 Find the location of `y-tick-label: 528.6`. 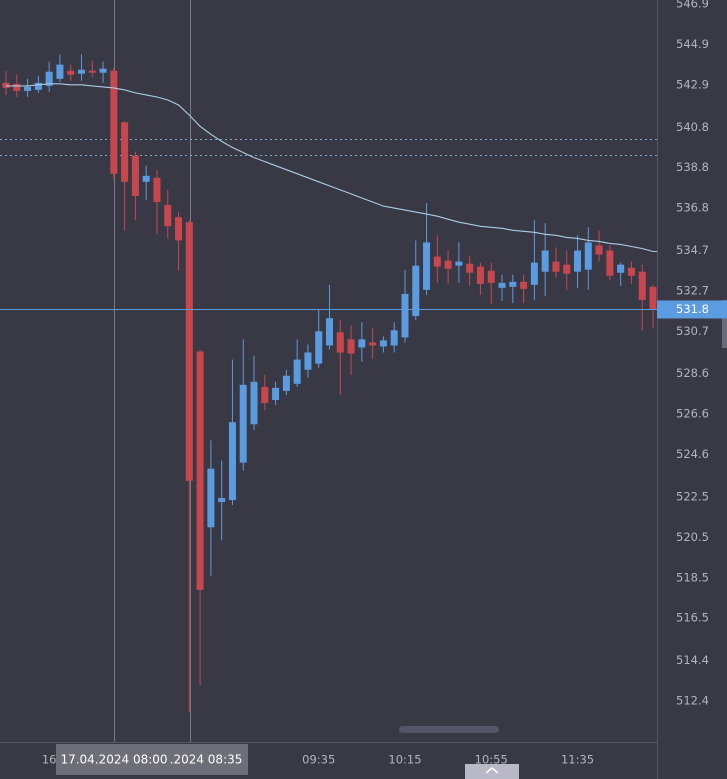

y-tick-label: 528.6 is located at coordinates (692, 373).